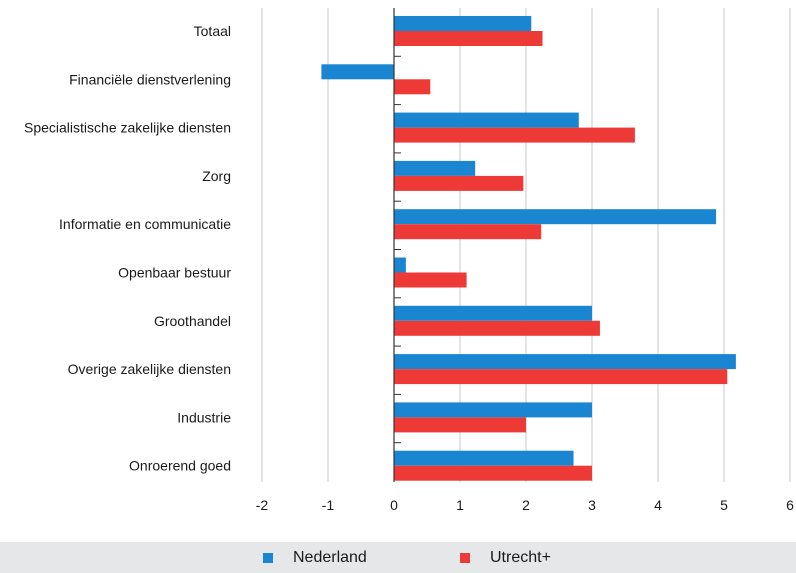  Describe the element at coordinates (592, 505) in the screenshot. I see `x-tick-label: 3` at that location.